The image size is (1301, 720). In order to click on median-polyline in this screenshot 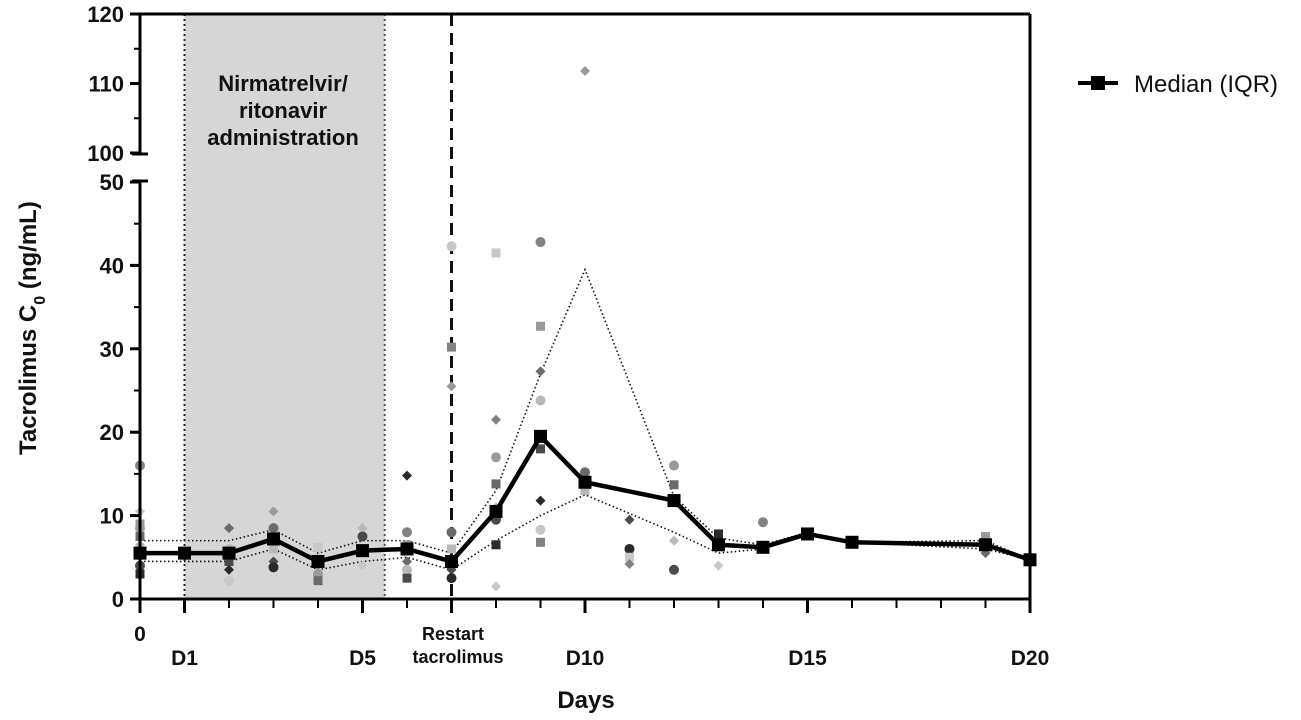, I will do `click(585, 499)`.